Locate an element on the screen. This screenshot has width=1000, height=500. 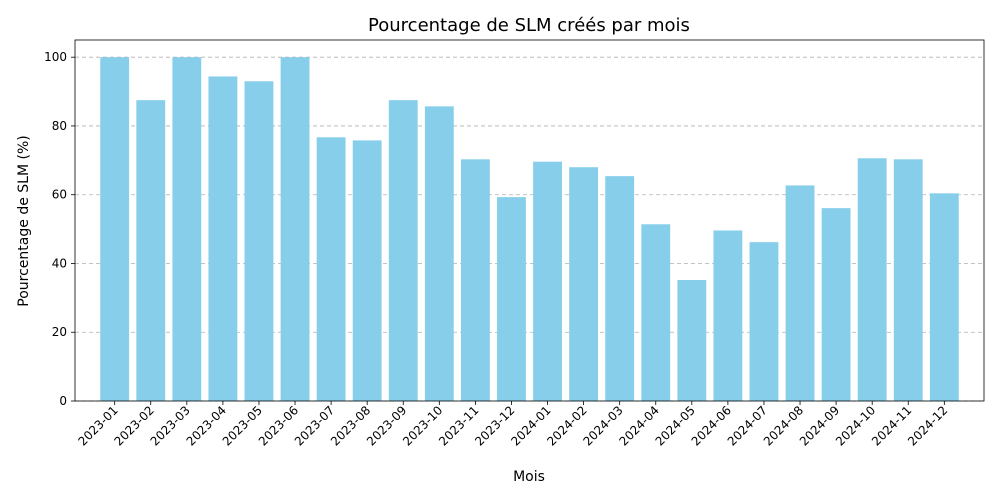
y-tick-label: 40 is located at coordinates (59, 263).